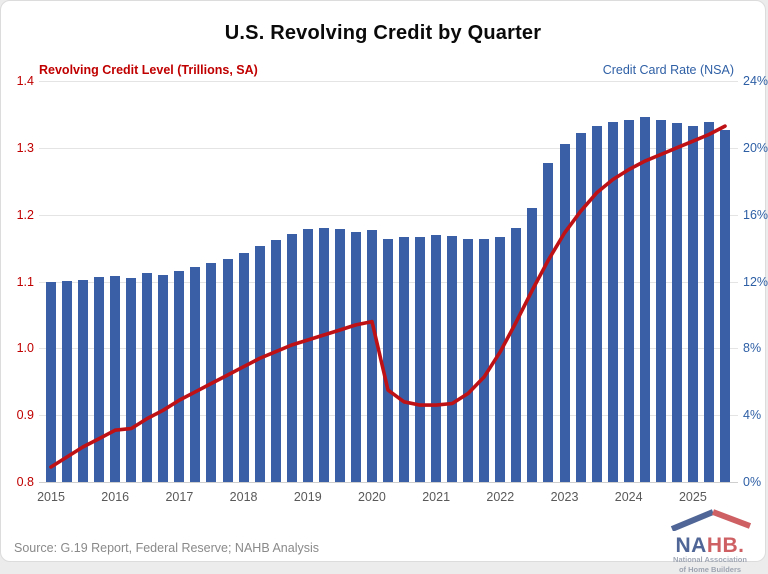  What do you see at coordinates (17, 415) in the screenshot?
I see `left-tick-label: 0.9` at bounding box center [17, 415].